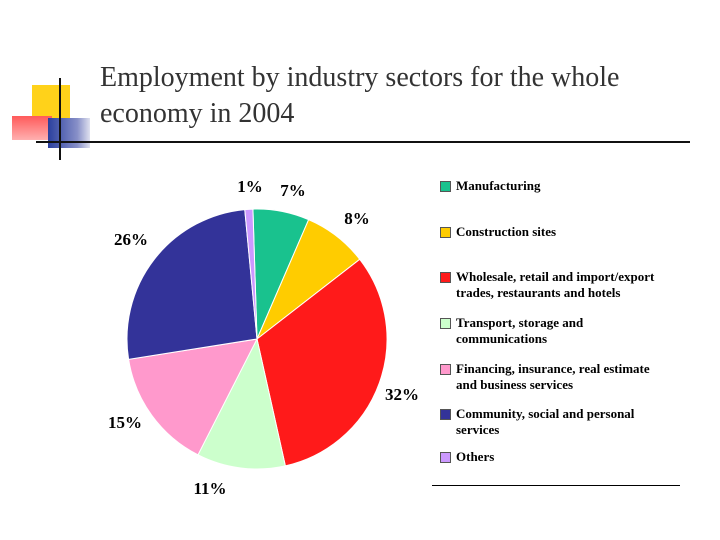 This screenshot has width=720, height=540. What do you see at coordinates (501, 338) in the screenshot?
I see `legend-label-line: communications` at bounding box center [501, 338].